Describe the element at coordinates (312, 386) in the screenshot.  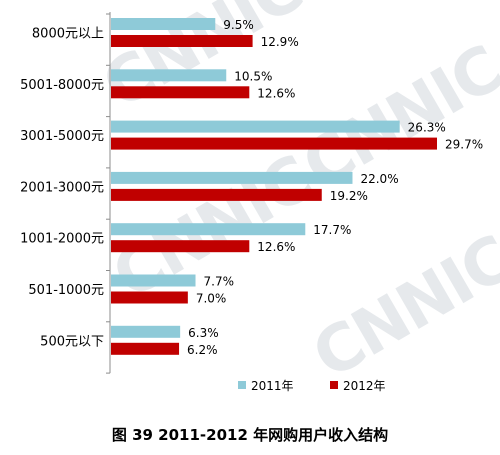
I see `chart-legend: 2011年 2012年` at that location.